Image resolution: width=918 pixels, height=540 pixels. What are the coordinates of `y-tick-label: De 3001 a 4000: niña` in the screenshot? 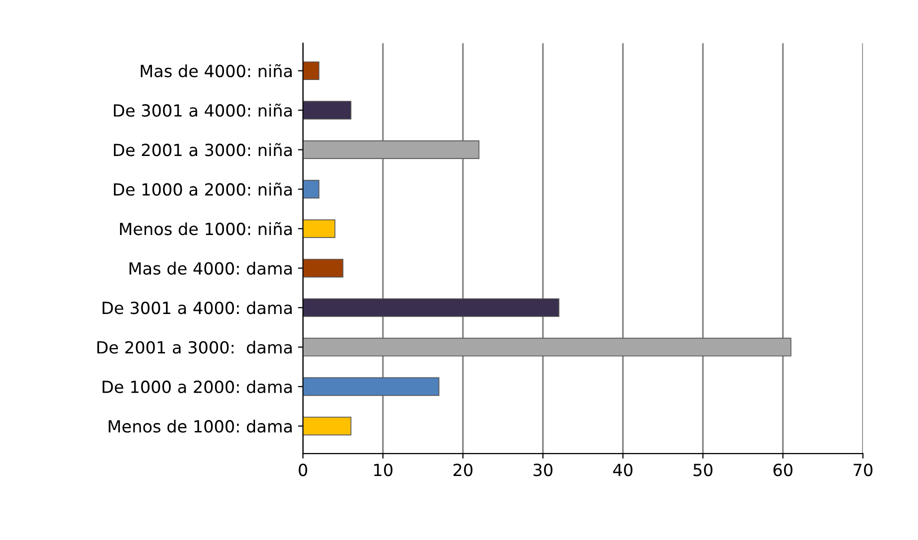 It's located at (203, 110).